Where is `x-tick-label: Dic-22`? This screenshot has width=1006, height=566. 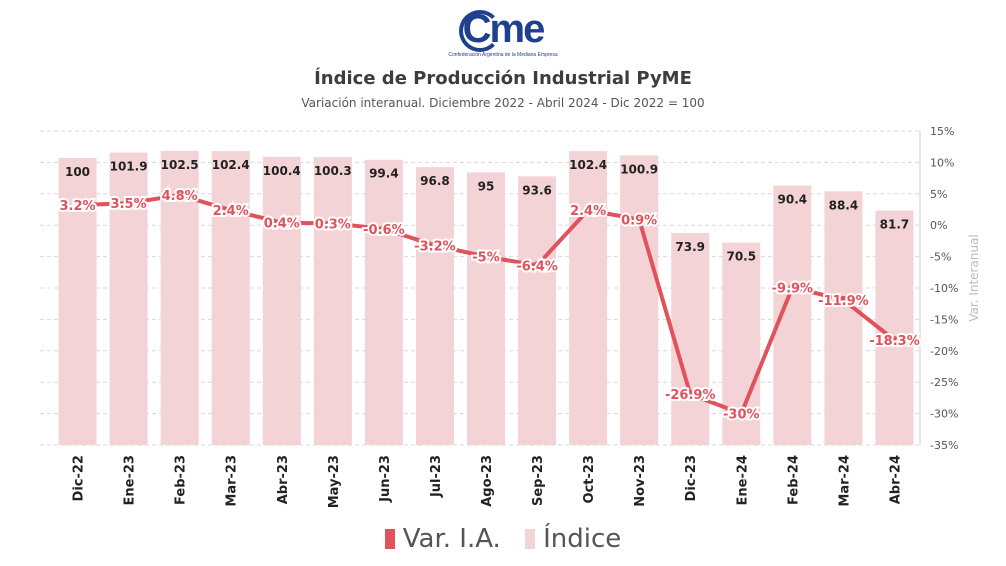 x-tick-label: Dic-22 is located at coordinates (79, 478).